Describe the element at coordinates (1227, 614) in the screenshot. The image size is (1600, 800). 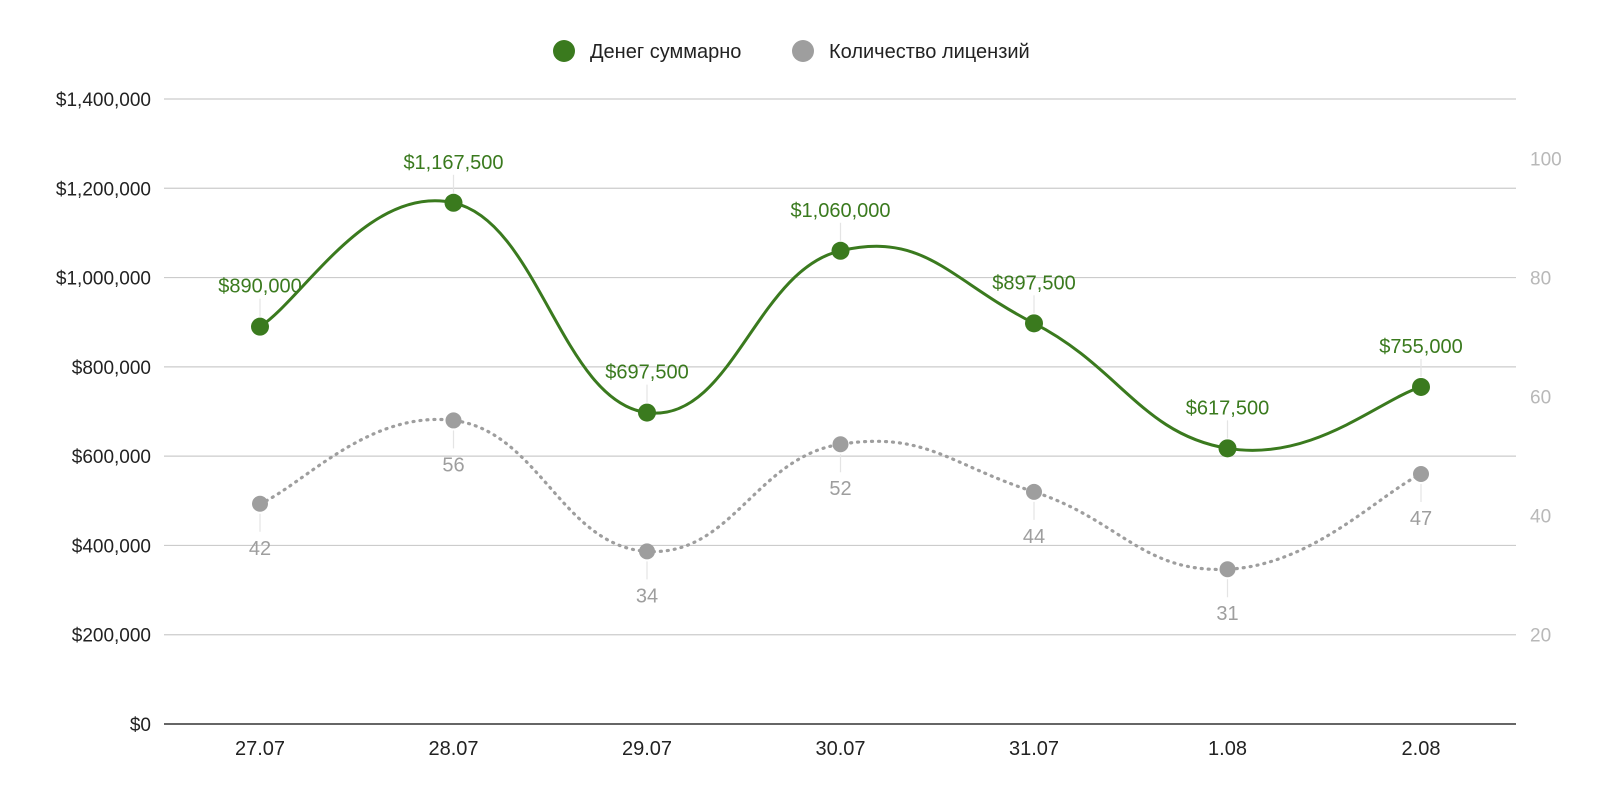
I see `licenses-data-label: 31` at that location.